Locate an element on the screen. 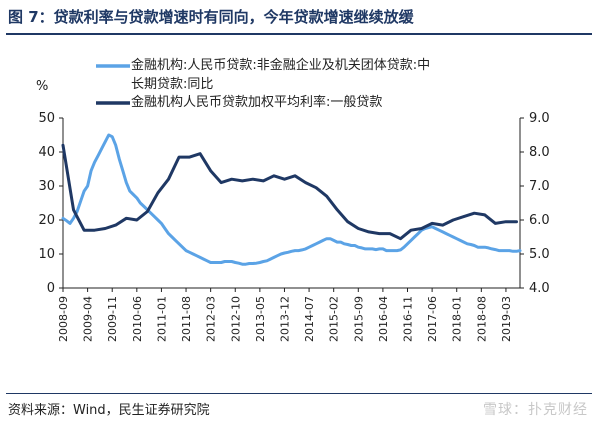 This screenshot has width=598, height=425. x-tick-label: 2012-10 is located at coordinates (235, 319).